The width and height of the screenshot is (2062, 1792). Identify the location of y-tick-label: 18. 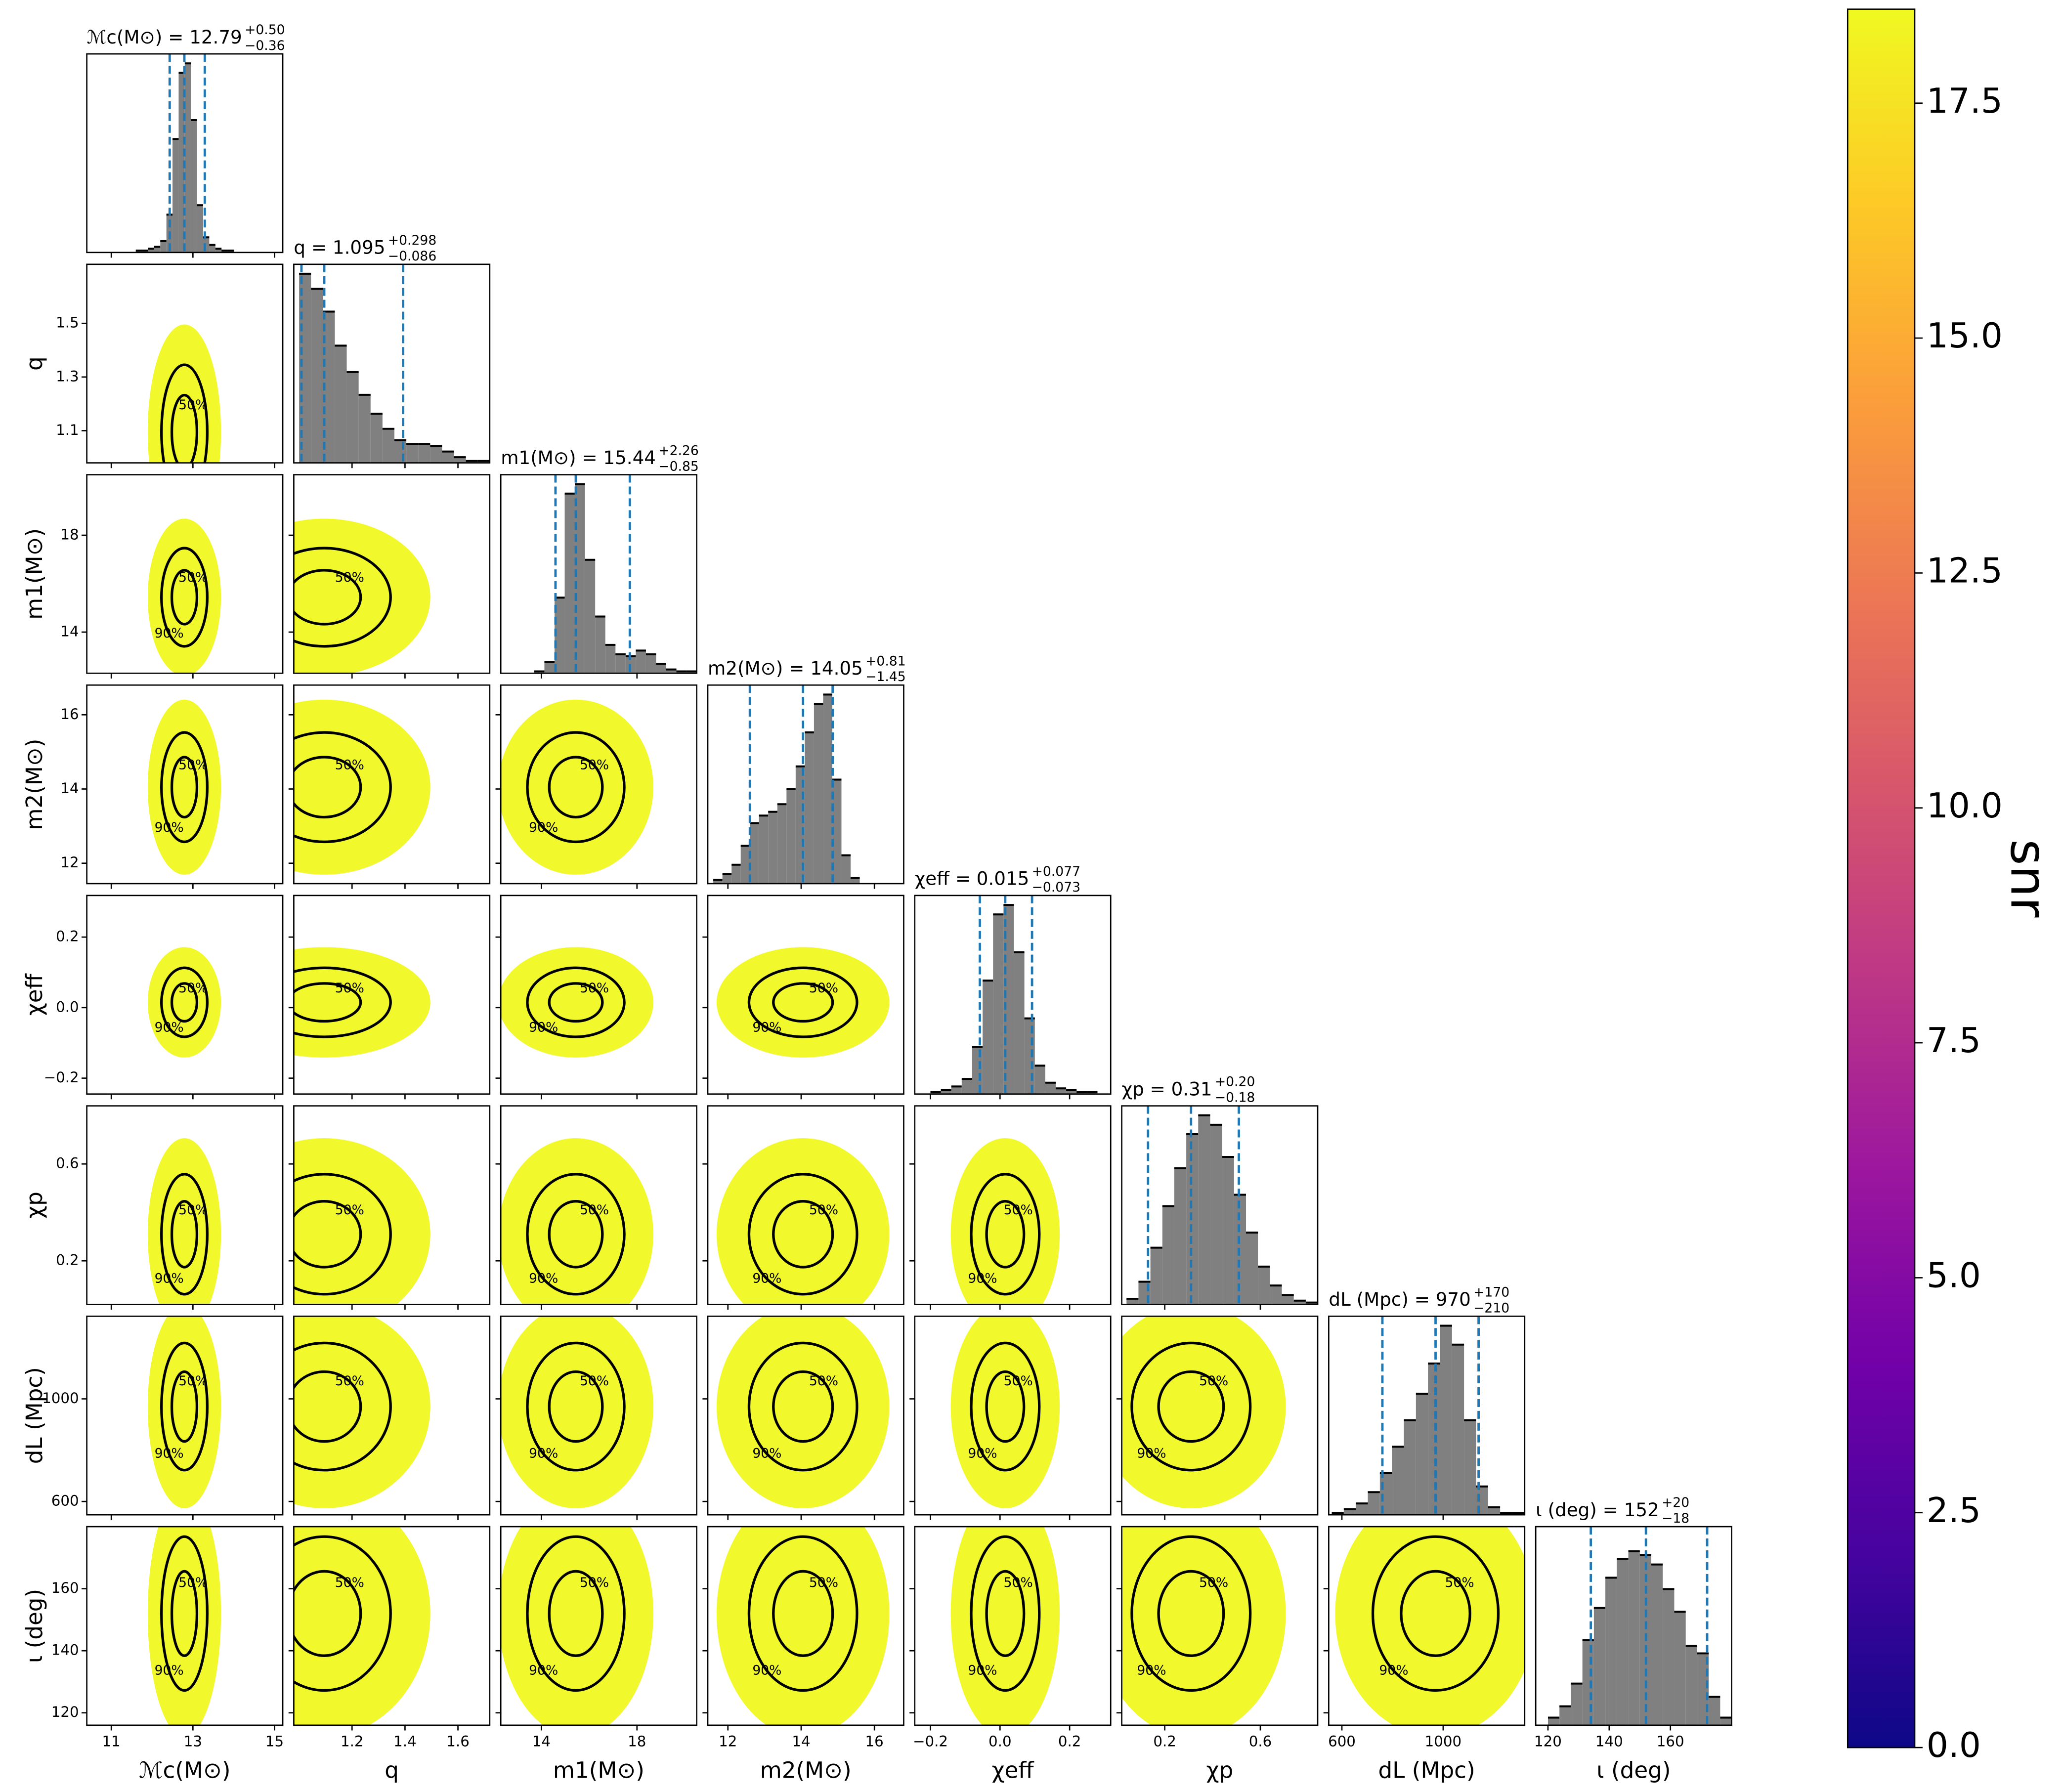
(70, 534).